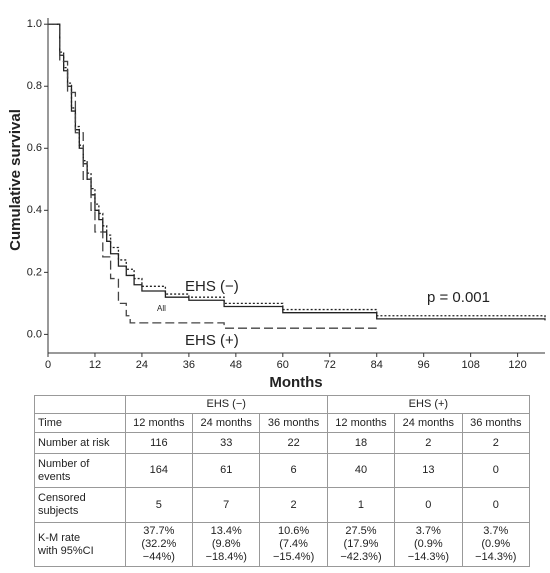 The height and width of the screenshot is (573, 550). What do you see at coordinates (428, 470) in the screenshot?
I see `table-cell: 13` at bounding box center [428, 470].